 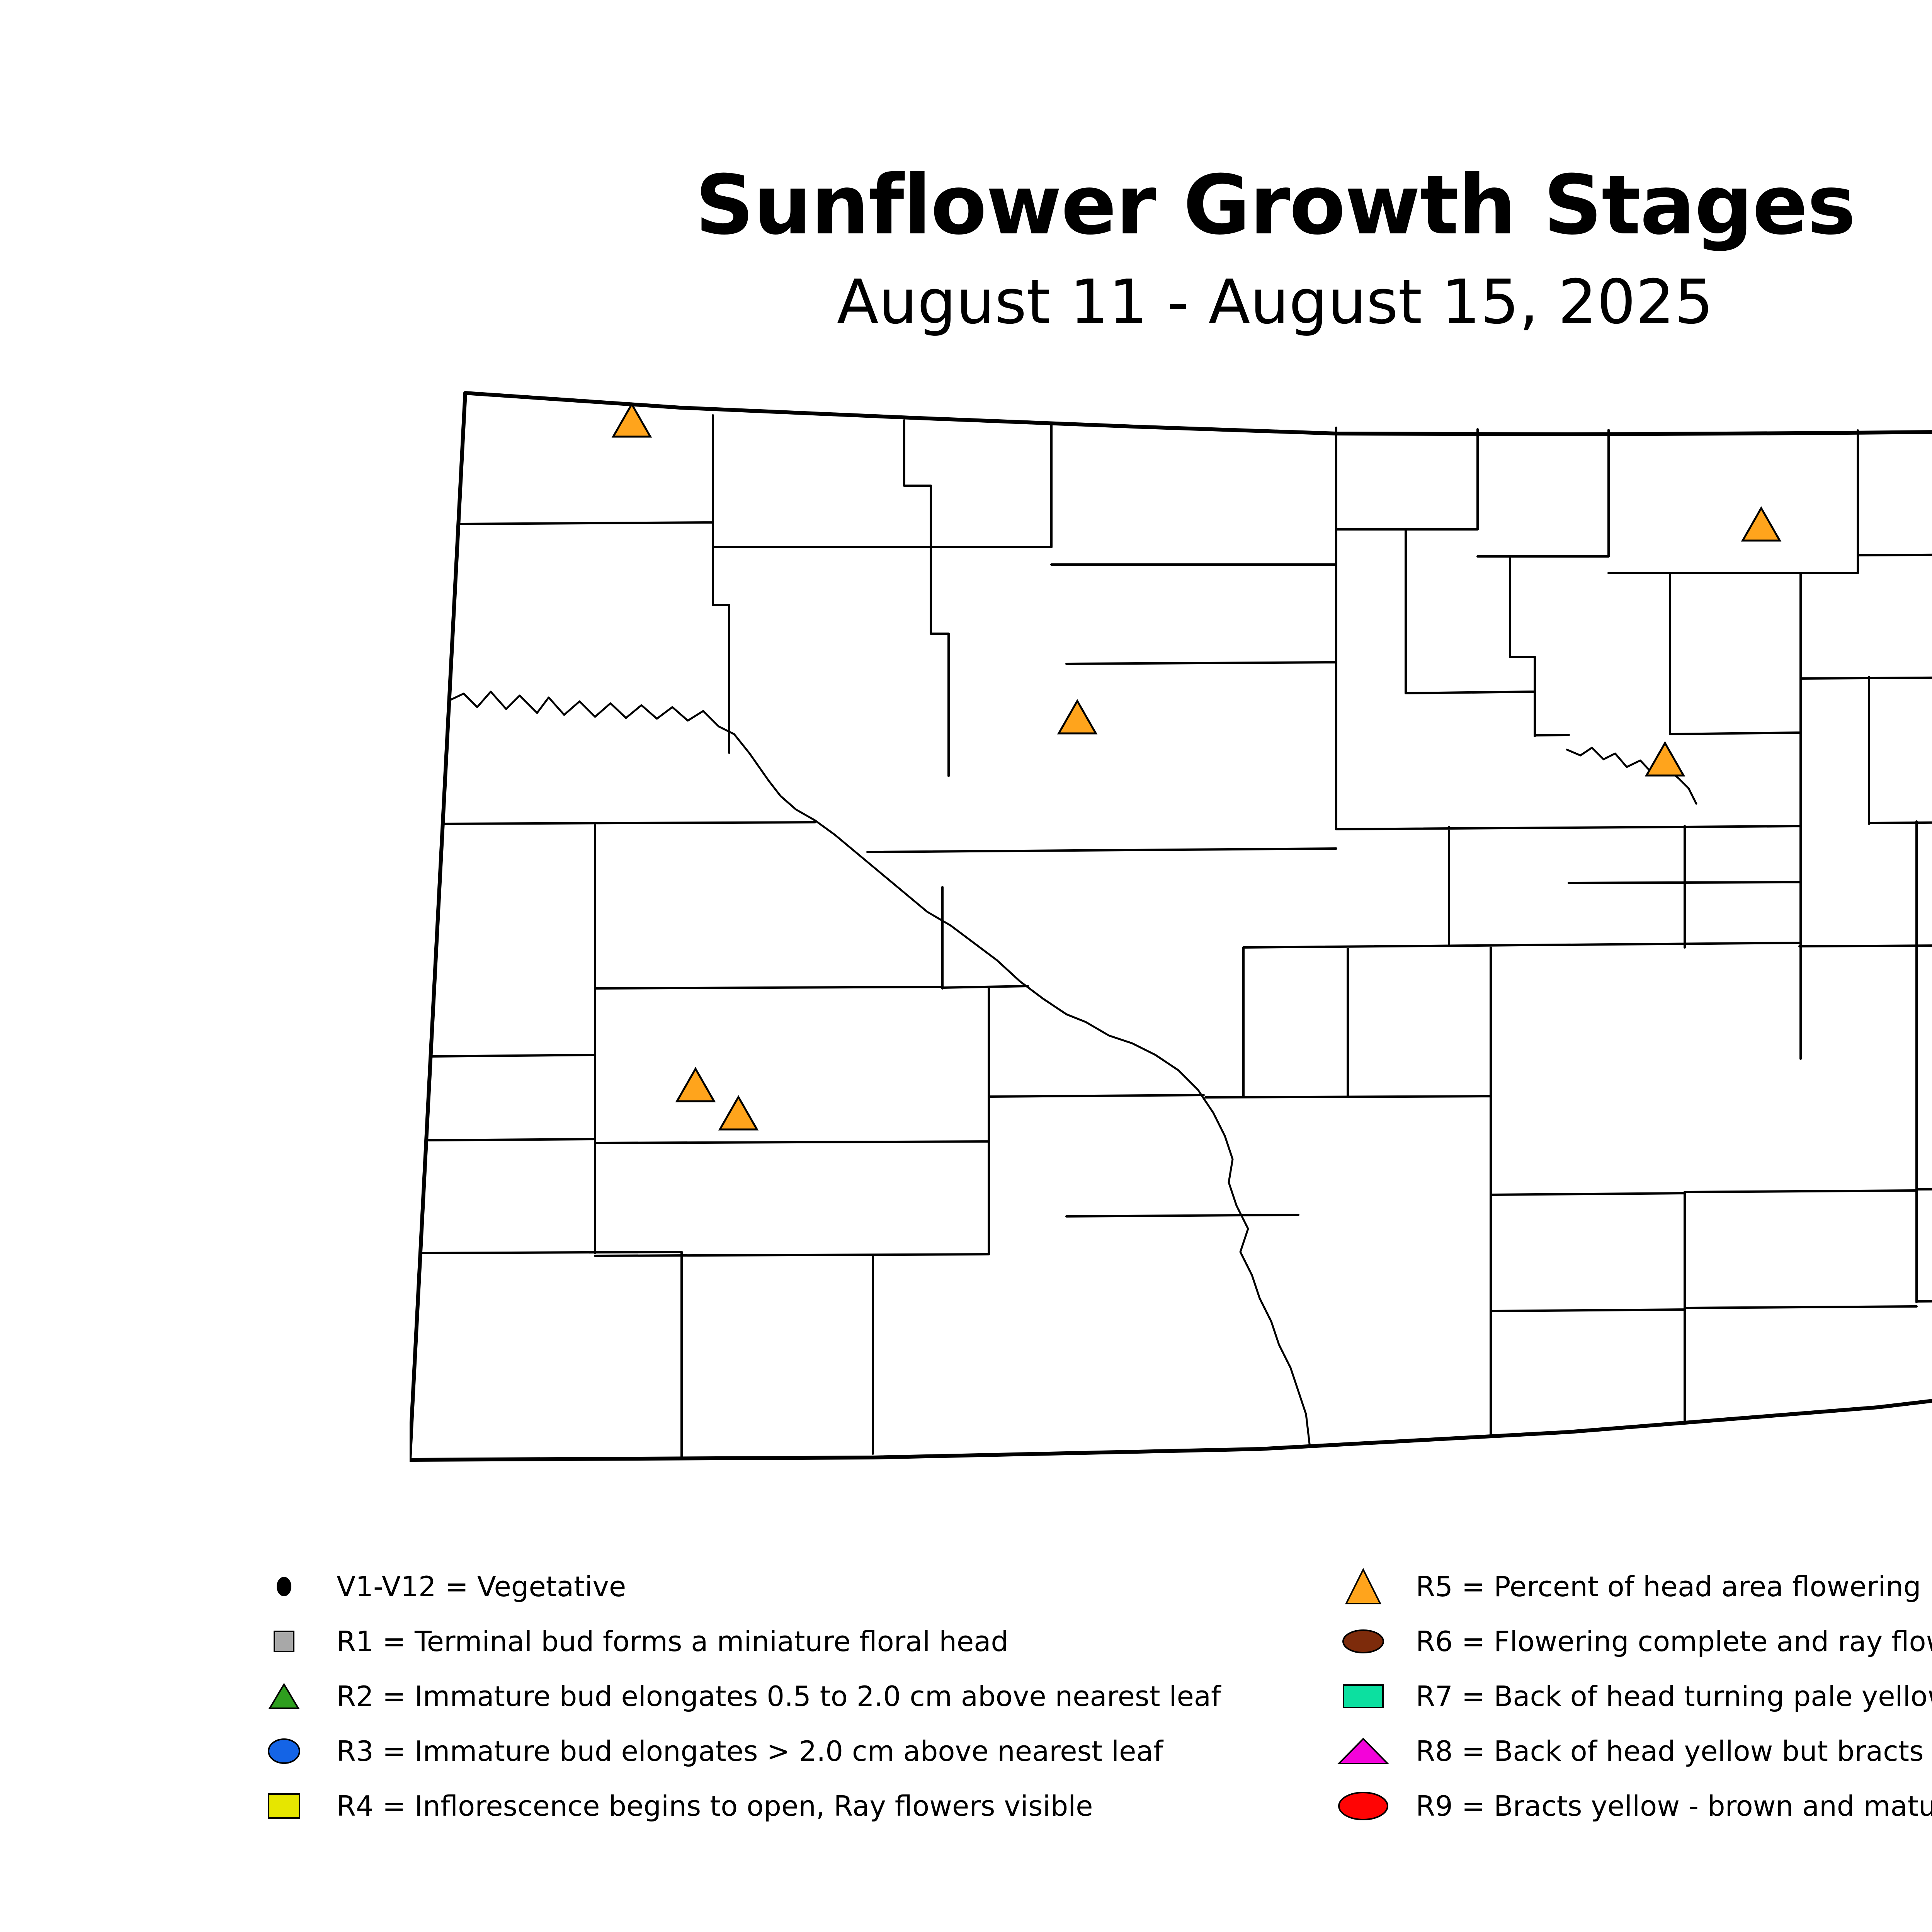 I want to click on legend-symbol-r9, so click(x=1363, y=1806).